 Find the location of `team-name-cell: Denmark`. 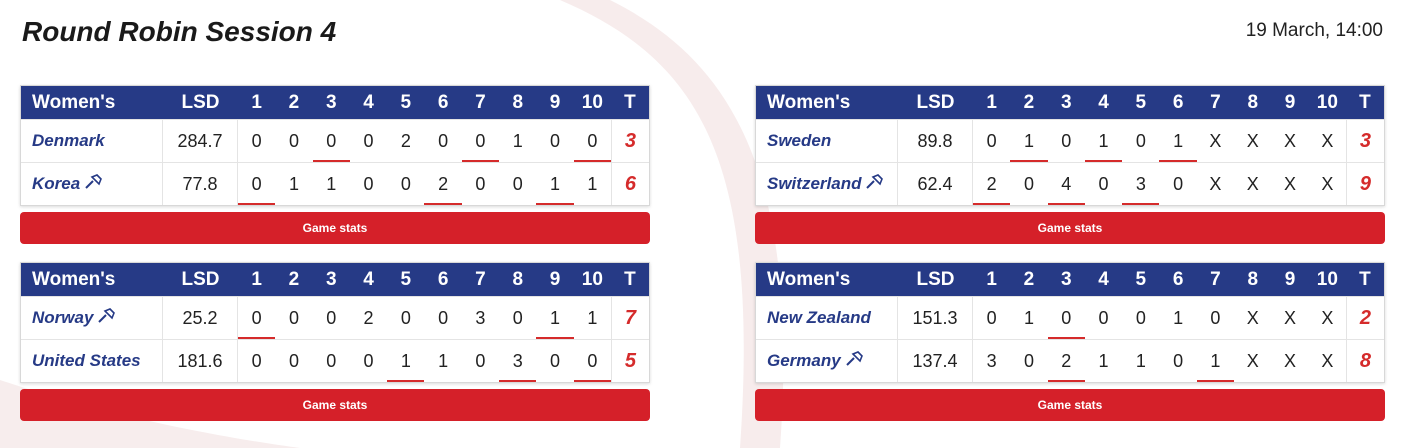

team-name-cell: Denmark is located at coordinates (92, 141).